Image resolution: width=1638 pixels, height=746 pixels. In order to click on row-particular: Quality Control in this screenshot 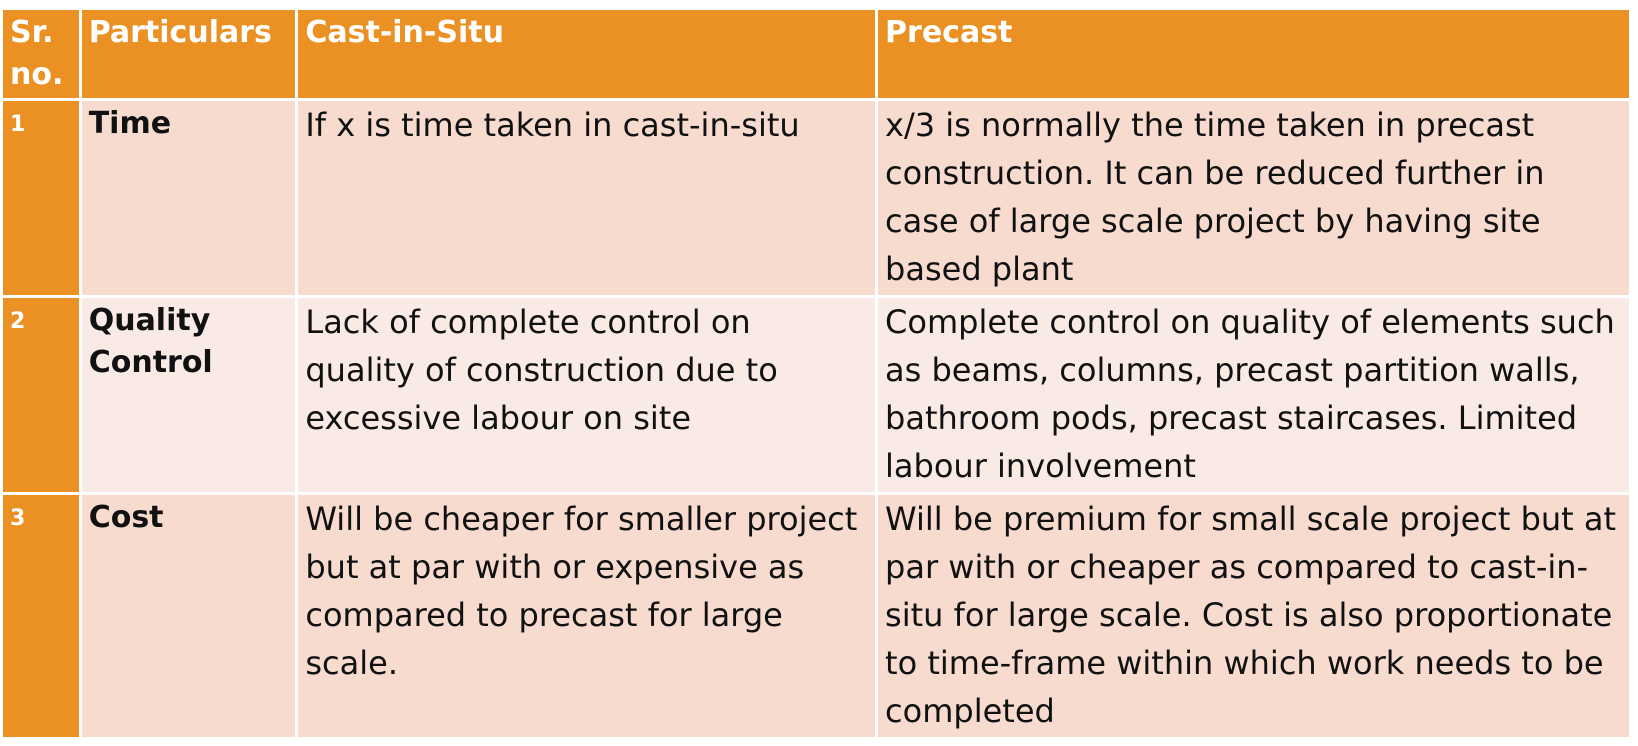, I will do `click(188, 395)`.